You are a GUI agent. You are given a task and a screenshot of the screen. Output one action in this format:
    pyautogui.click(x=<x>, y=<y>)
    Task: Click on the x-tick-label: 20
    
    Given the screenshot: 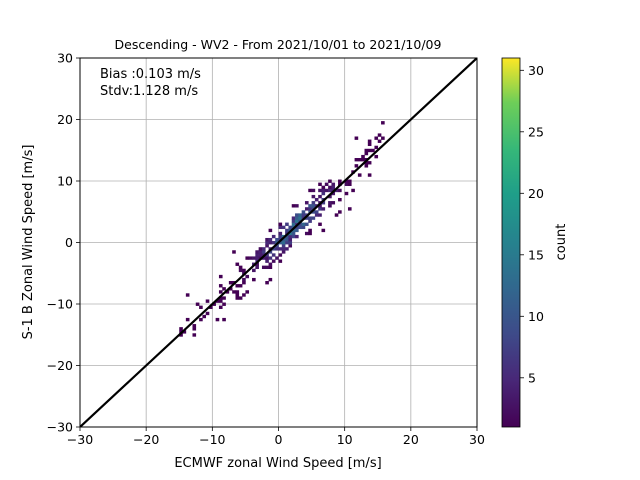 What is the action you would take?
    pyautogui.click(x=411, y=439)
    